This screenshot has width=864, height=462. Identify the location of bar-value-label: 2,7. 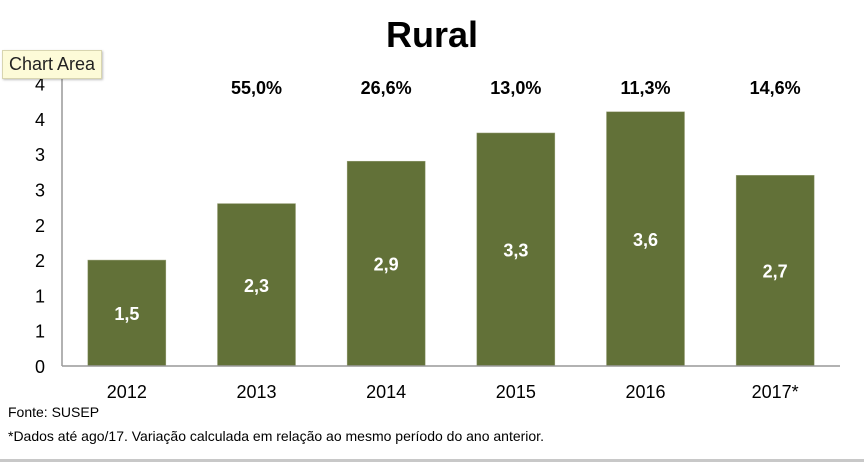
(775, 272).